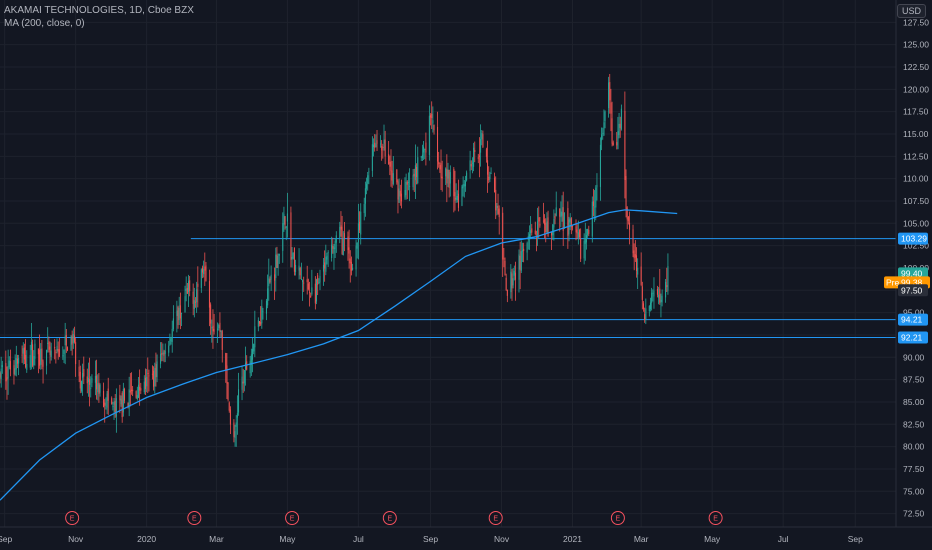  Describe the element at coordinates (99, 10) in the screenshot. I see `symbol-title: AKAMAI TECHNOLOGIES, 1D, Cboe BZX` at that location.